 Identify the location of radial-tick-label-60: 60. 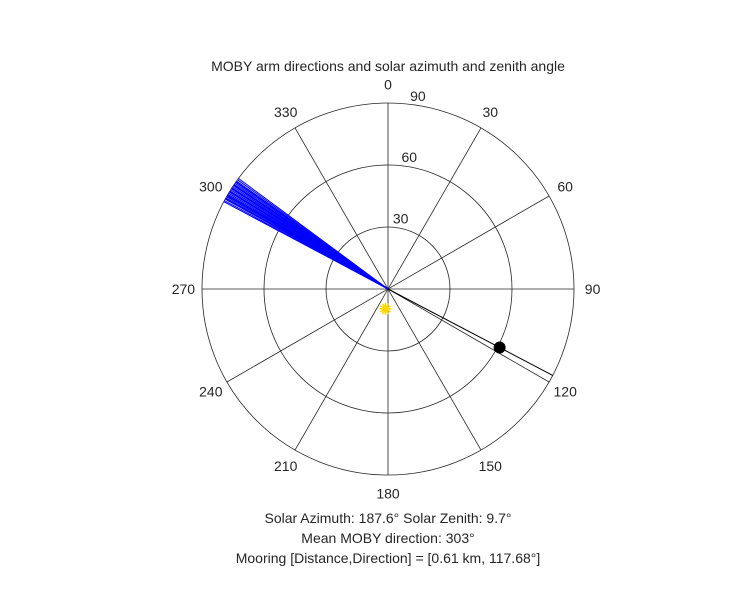
(409, 157).